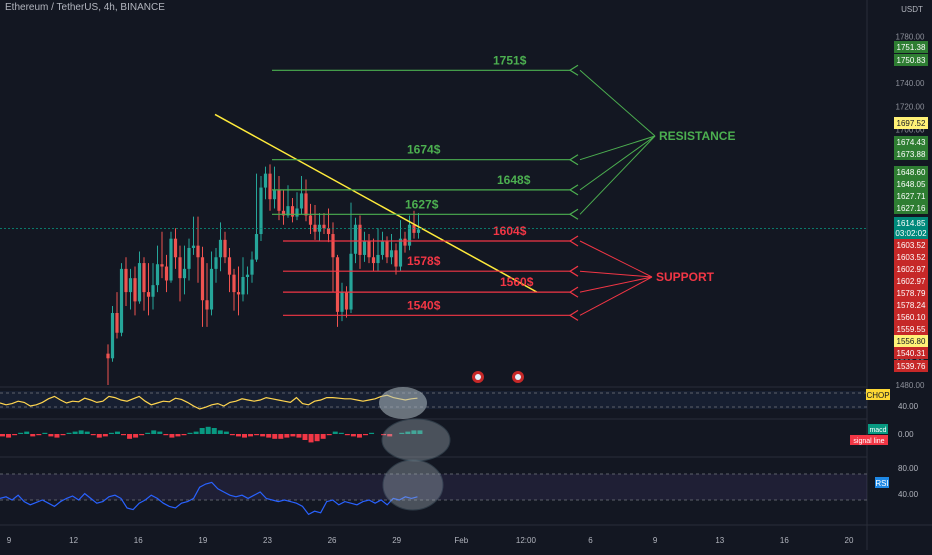 Image resolution: width=932 pixels, height=555 pixels. What do you see at coordinates (868, 441) in the screenshot?
I see `signal-legend-label: signal line` at bounding box center [868, 441].